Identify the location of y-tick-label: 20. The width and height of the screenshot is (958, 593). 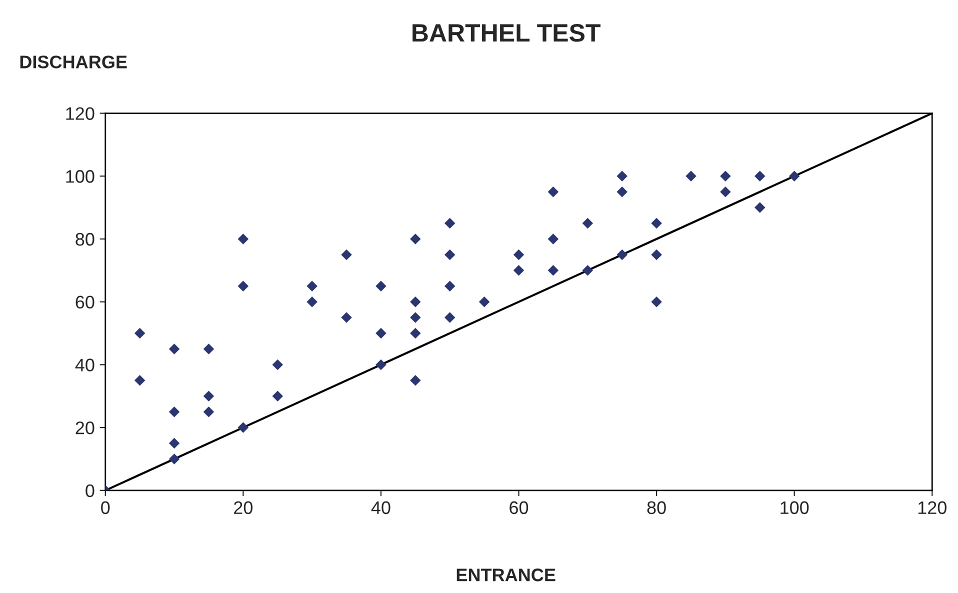
(85, 427).